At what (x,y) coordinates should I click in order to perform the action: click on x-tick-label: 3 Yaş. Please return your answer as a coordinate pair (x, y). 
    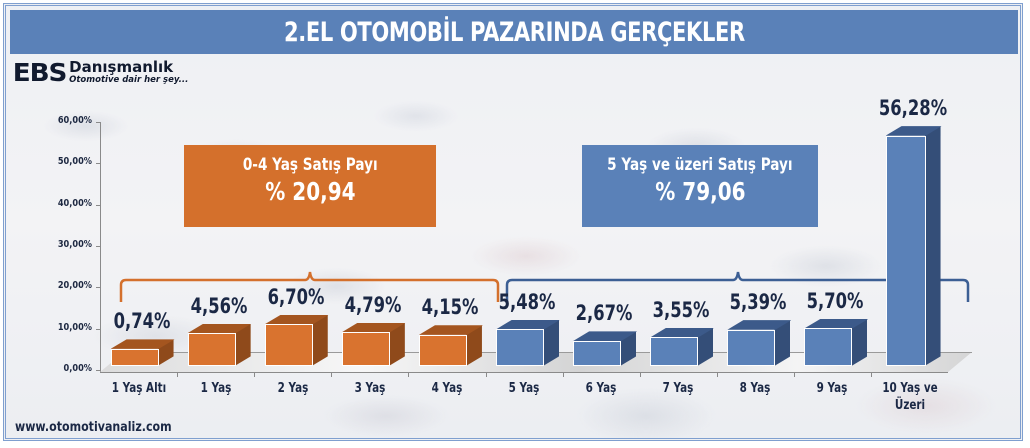
    Looking at the image, I should click on (370, 388).